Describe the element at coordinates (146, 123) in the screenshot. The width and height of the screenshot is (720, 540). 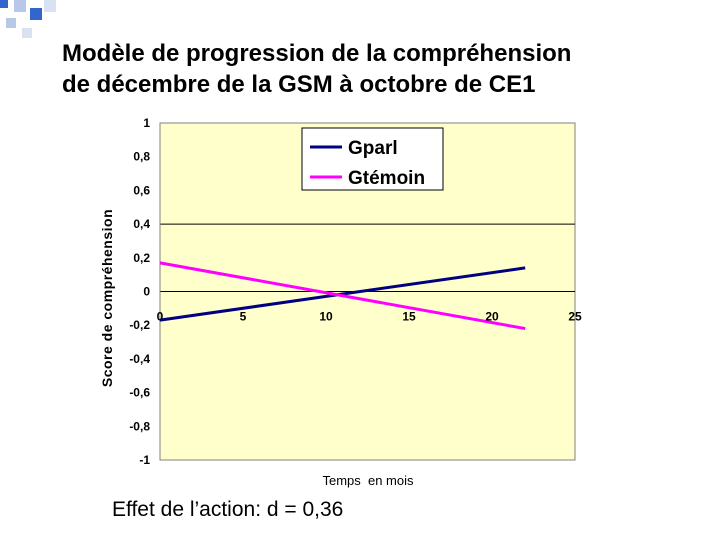
I see `y-tick-label: 1` at that location.